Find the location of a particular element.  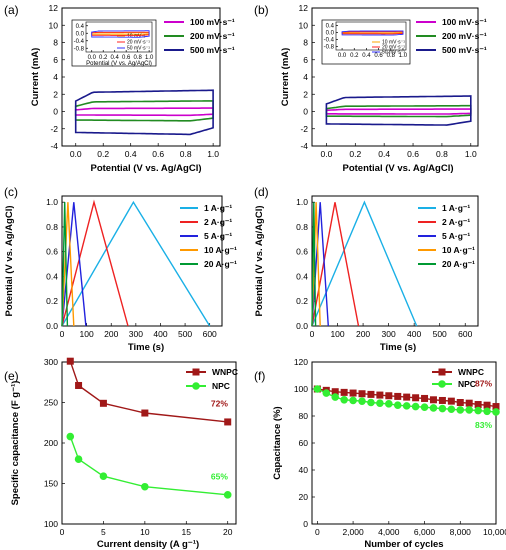

y-tick-label: 100 is located at coordinates (301, 389).